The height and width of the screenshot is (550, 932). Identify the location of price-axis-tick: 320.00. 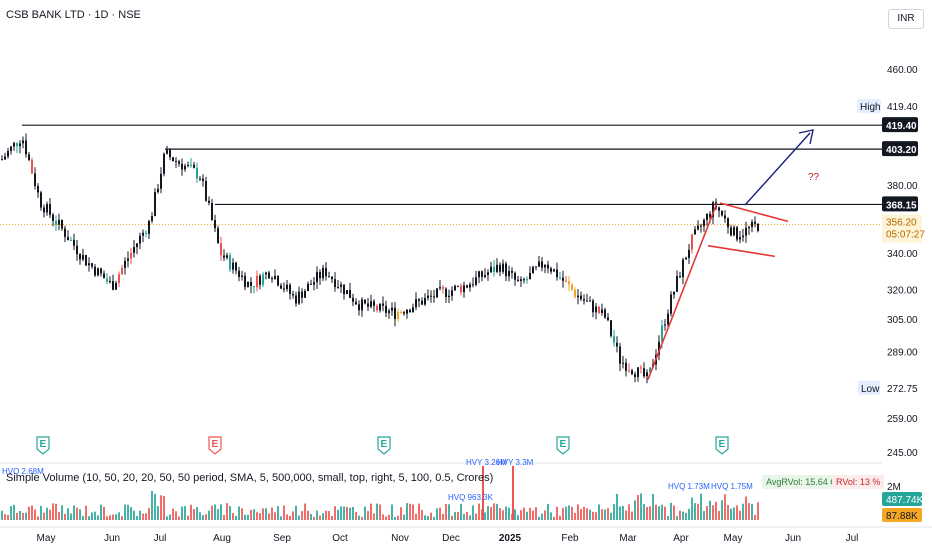
(902, 291).